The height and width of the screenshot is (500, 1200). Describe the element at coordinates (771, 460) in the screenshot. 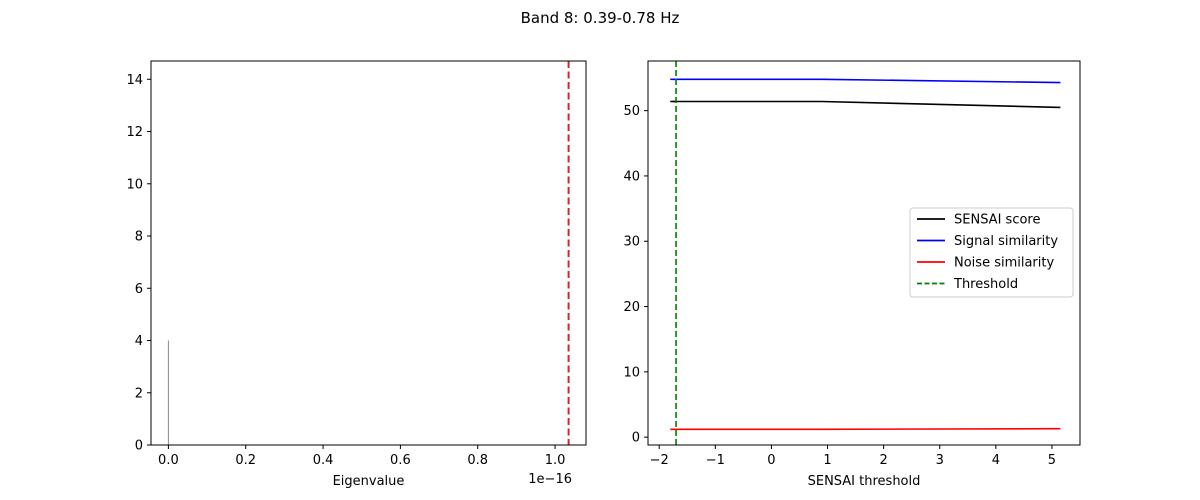

I see `sensai-x-tick-label: 0` at that location.